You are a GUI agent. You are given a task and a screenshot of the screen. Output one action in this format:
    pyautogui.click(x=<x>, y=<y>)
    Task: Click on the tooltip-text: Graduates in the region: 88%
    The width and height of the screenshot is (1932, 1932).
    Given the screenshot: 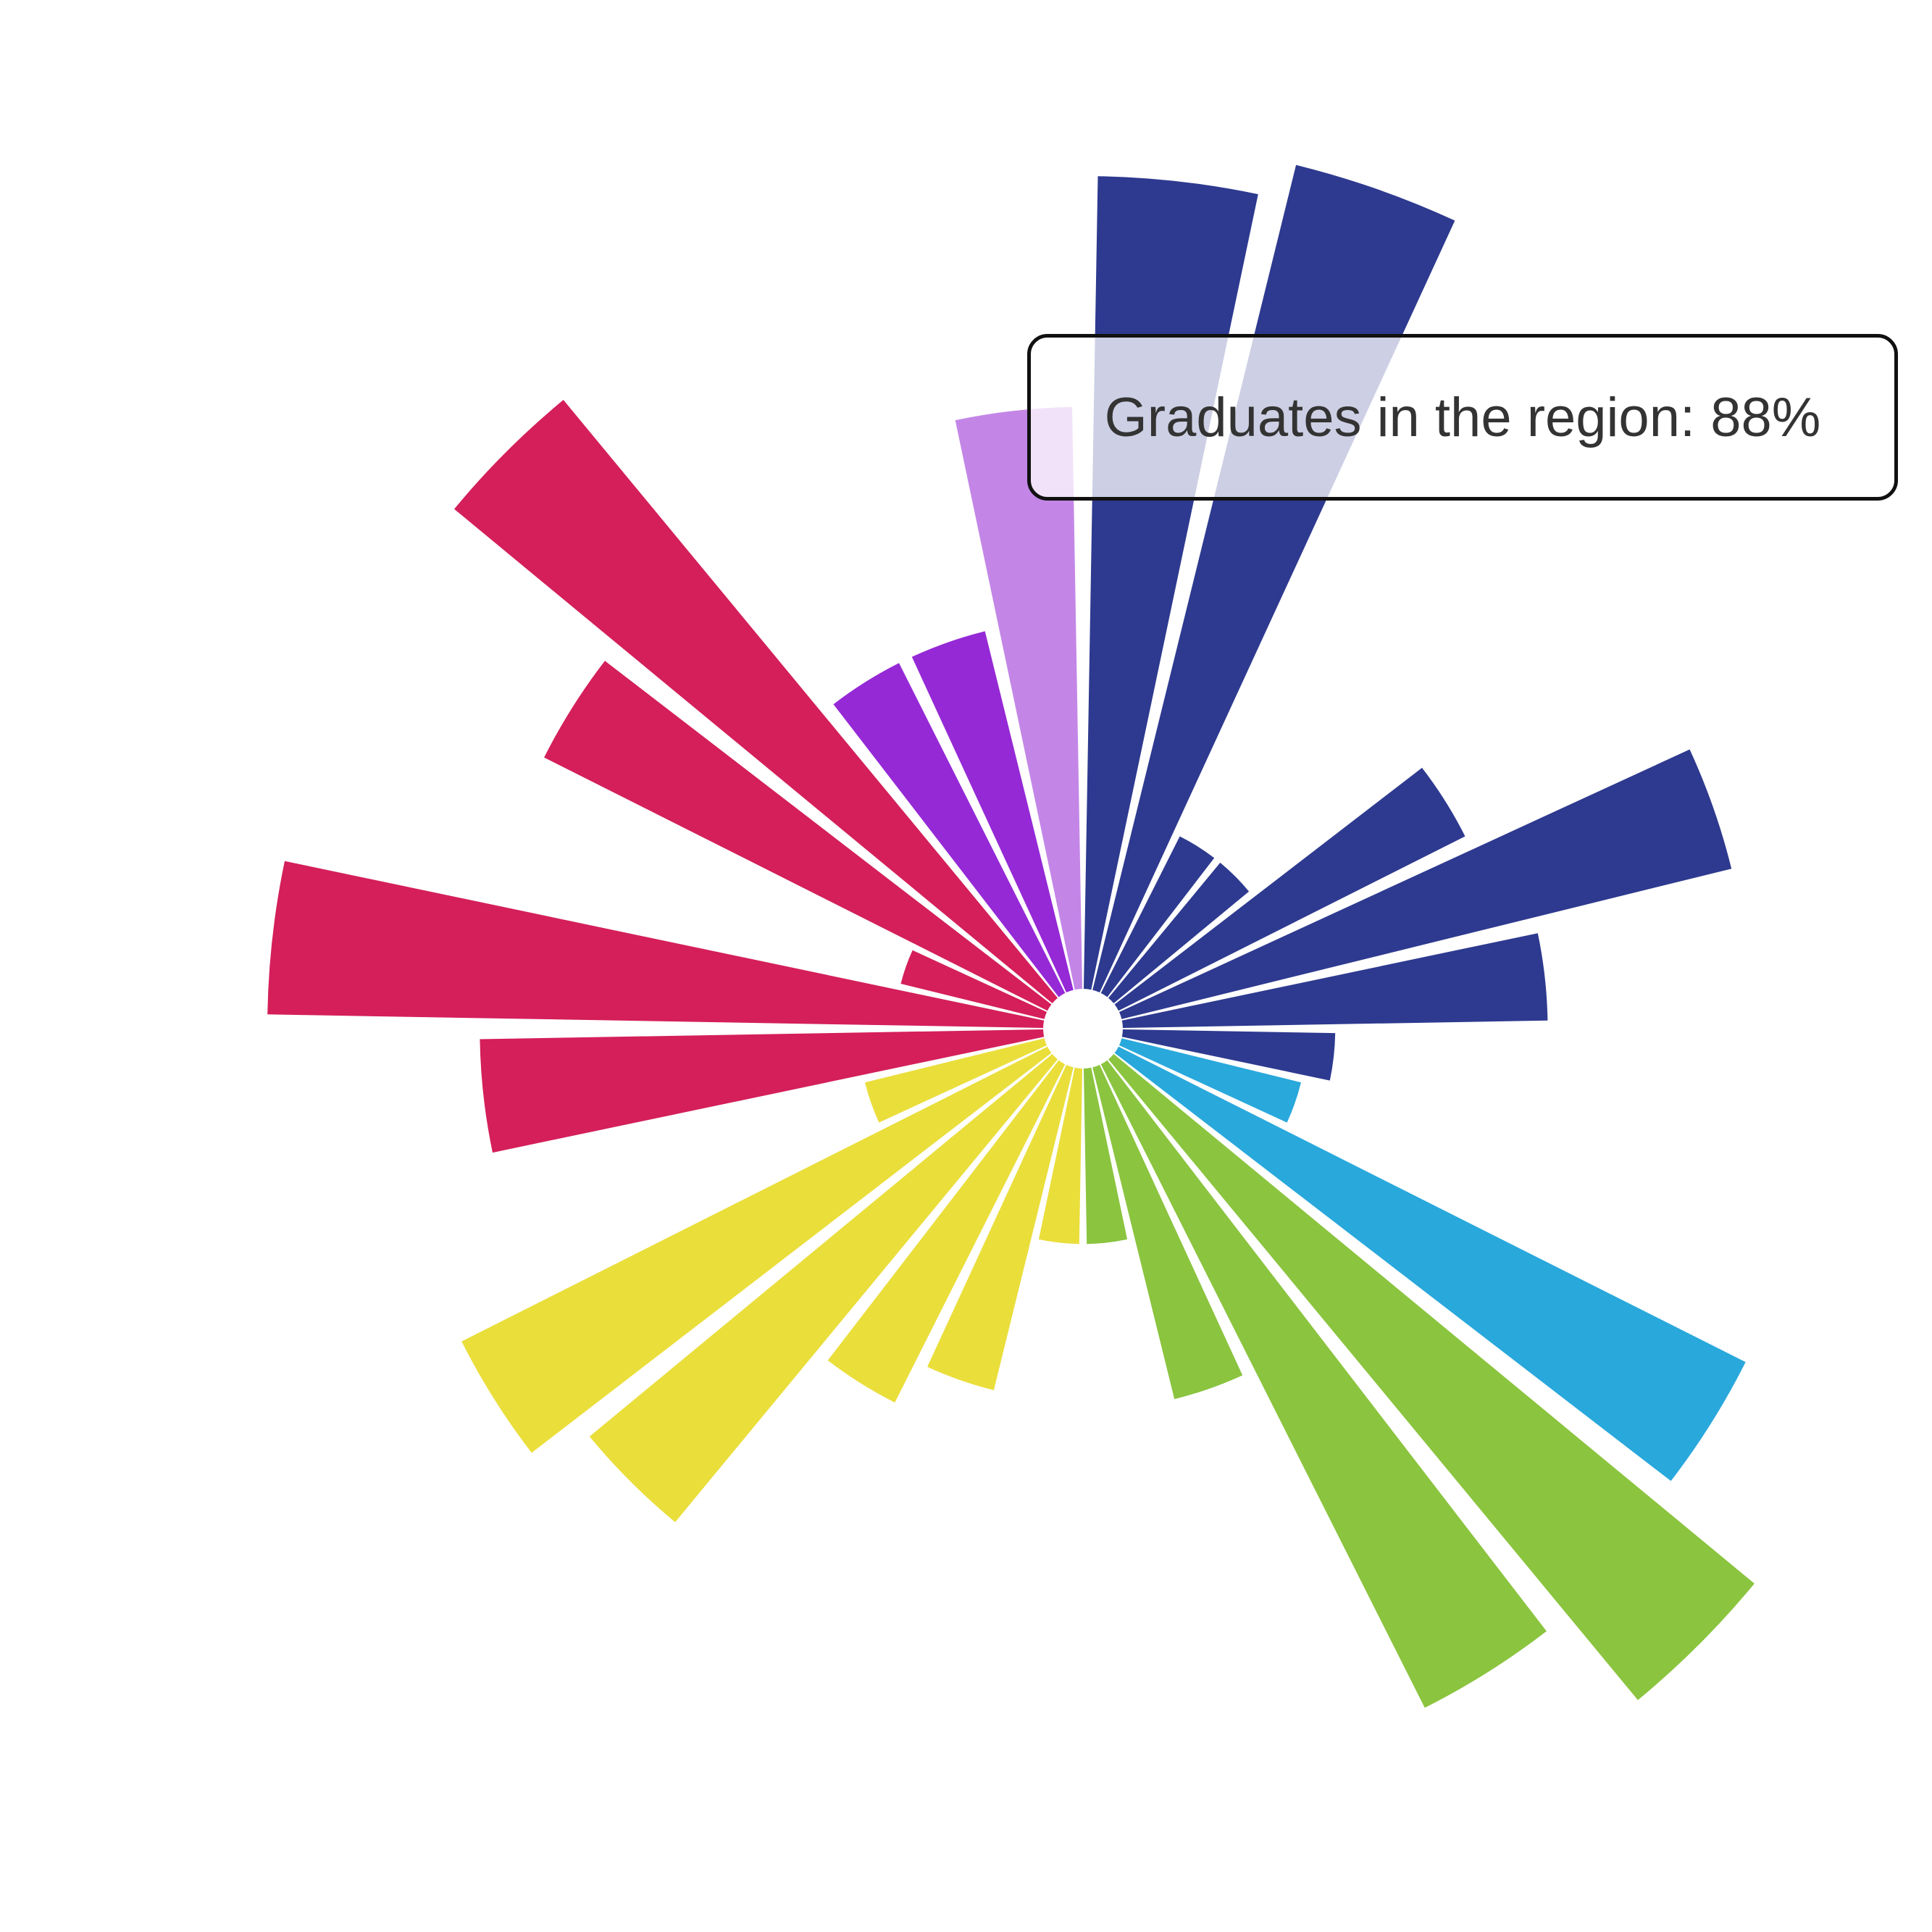 What is the action you would take?
    pyautogui.click(x=1462, y=417)
    